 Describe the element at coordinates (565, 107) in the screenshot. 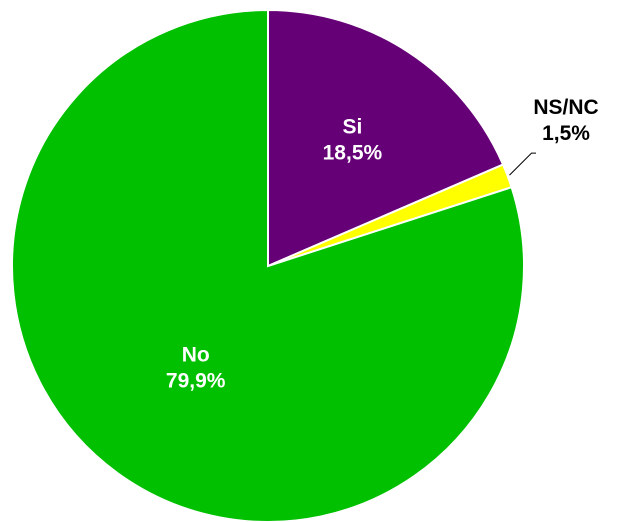

I see `slice-label-ns-nc: NS/NC` at that location.